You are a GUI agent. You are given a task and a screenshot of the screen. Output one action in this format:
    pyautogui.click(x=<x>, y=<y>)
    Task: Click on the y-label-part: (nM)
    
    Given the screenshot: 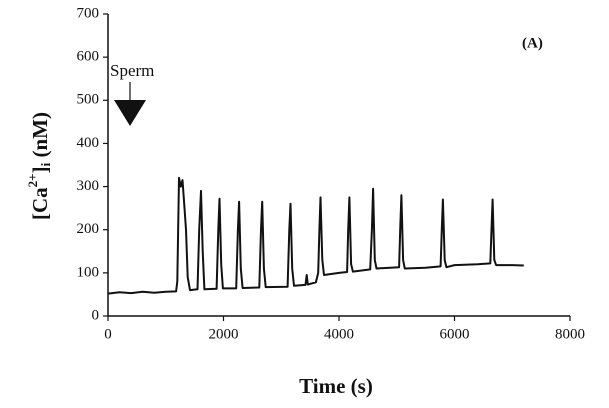 What is the action you would take?
    pyautogui.click(x=40, y=137)
    